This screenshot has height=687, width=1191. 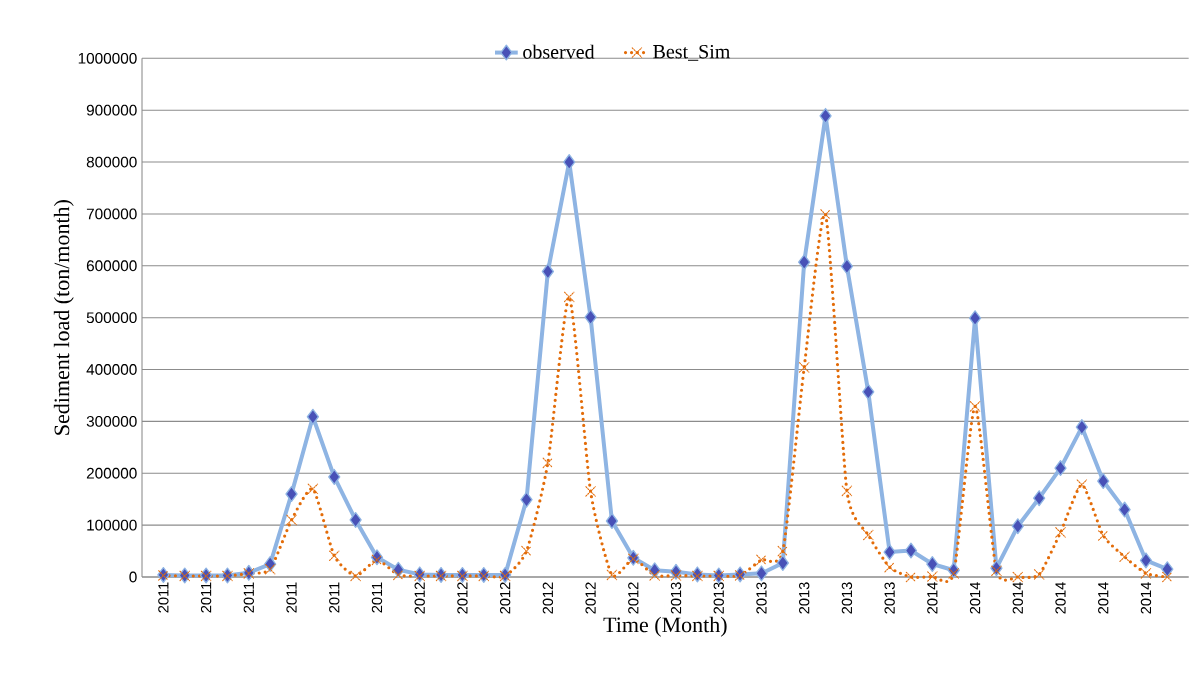 What do you see at coordinates (111, 214) in the screenshot?
I see `y-tick-label: 700000` at bounding box center [111, 214].